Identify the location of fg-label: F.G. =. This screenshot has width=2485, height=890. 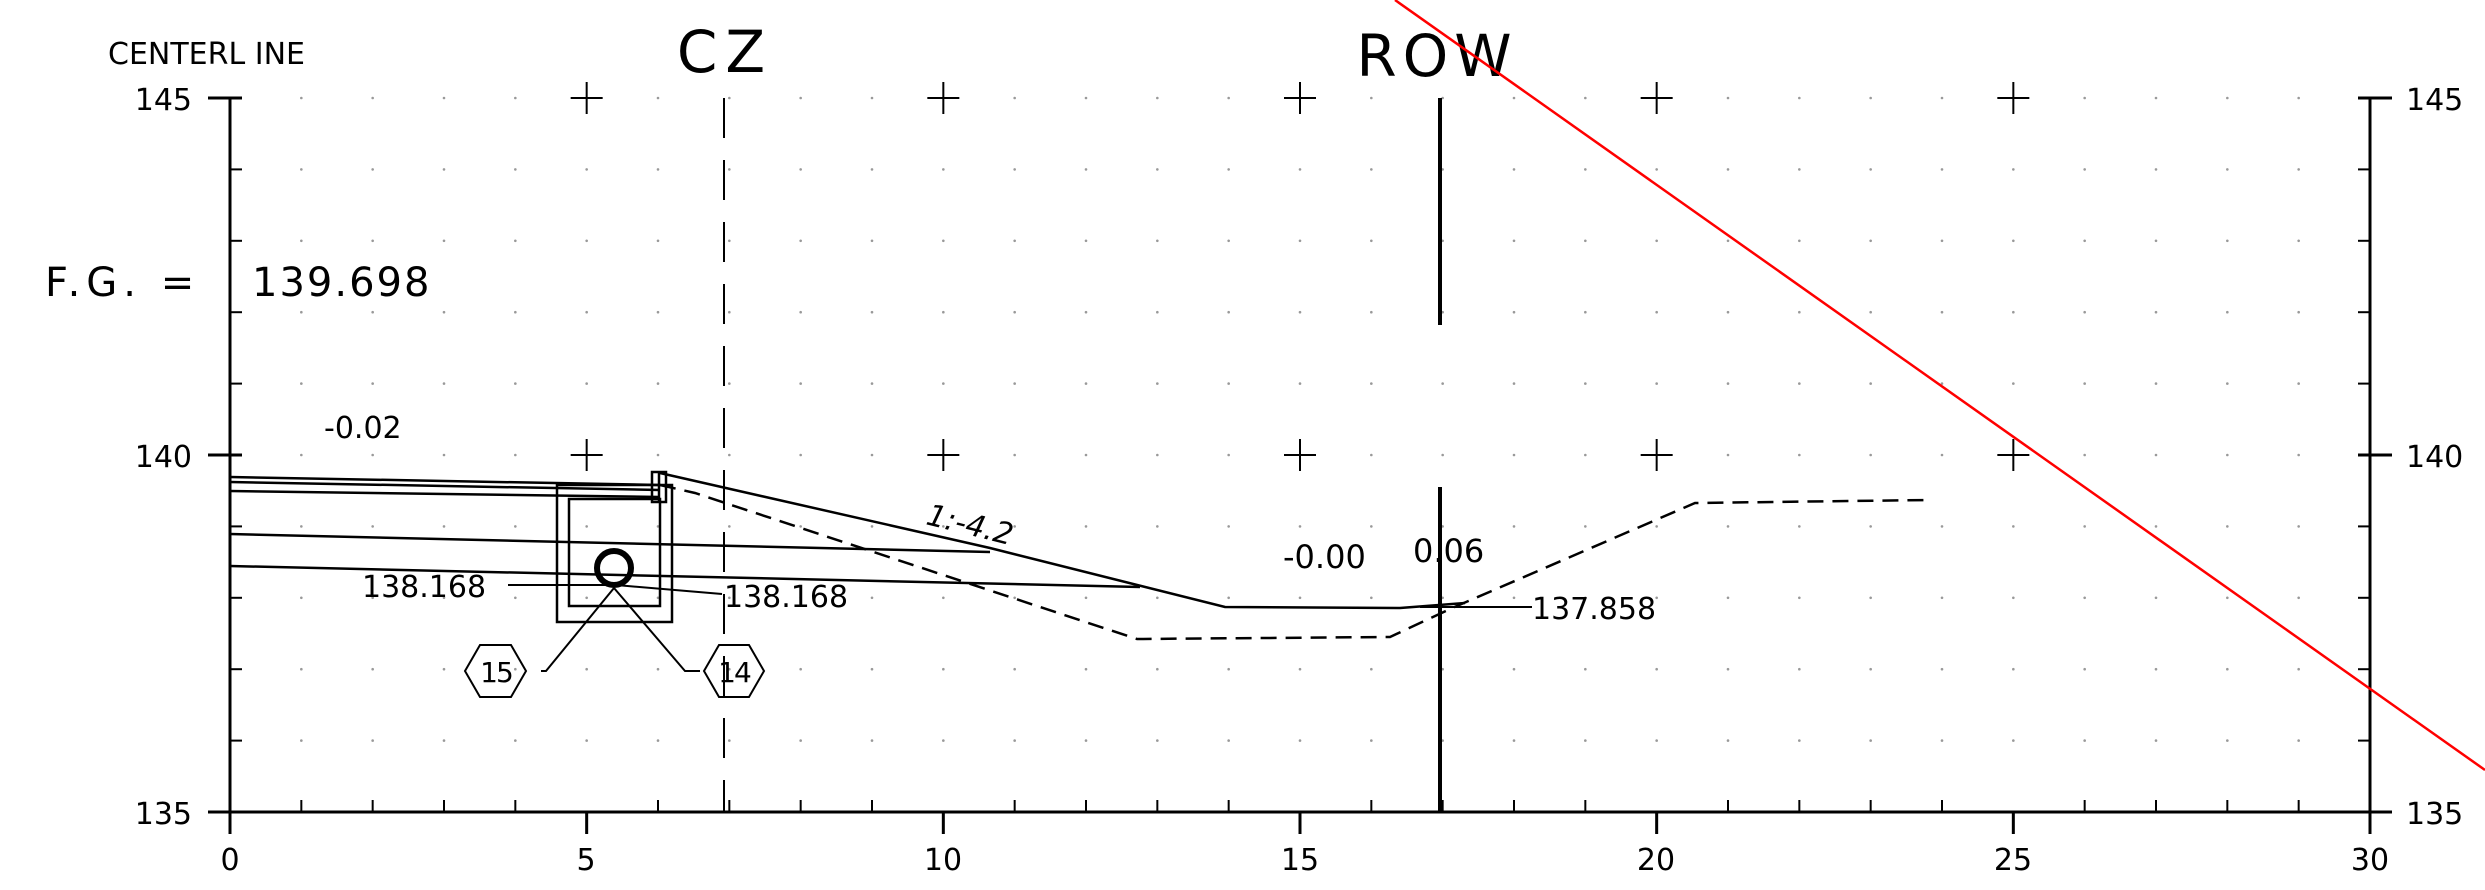
(122, 283).